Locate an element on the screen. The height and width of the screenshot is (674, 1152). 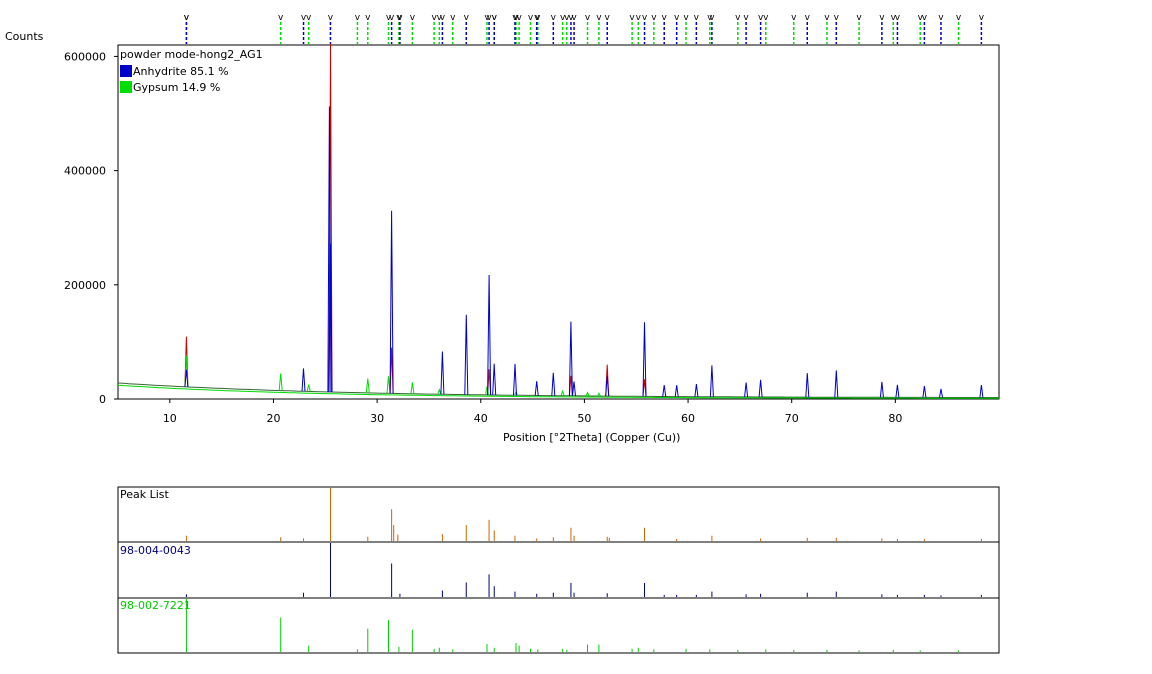
gypsum-baseline is located at coordinates (558, 391).